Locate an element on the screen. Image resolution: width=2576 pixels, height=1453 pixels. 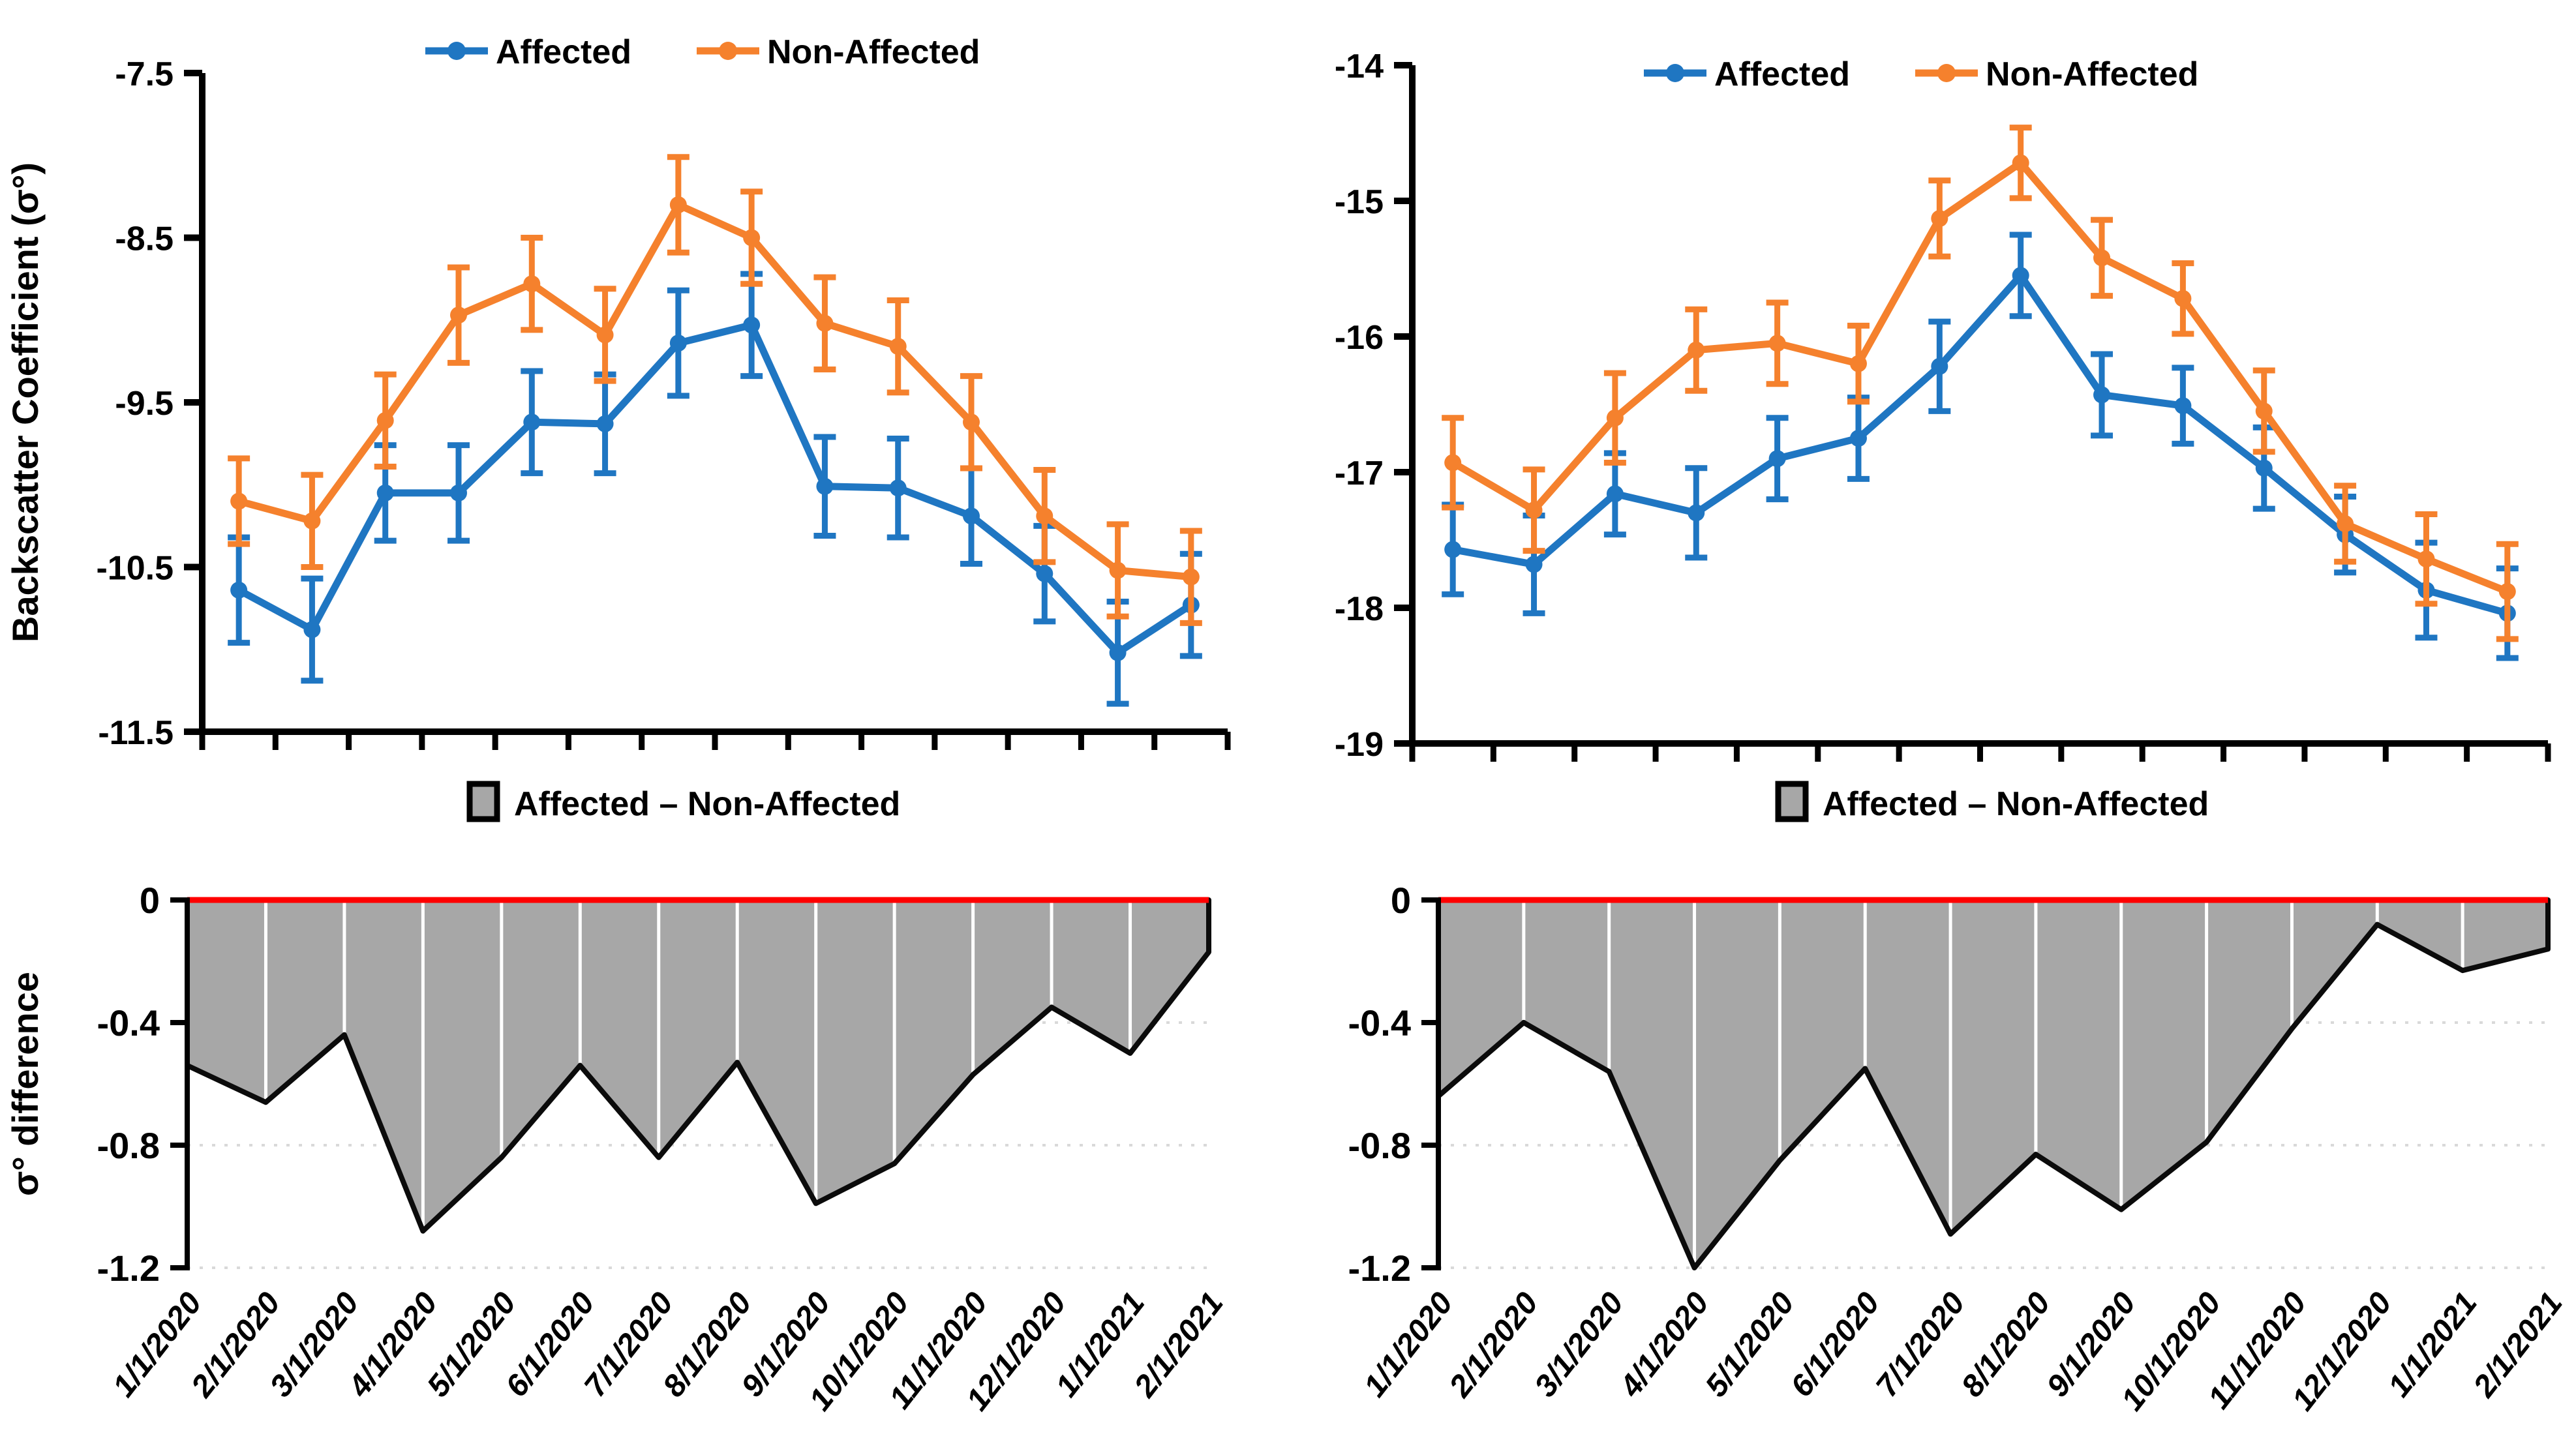
legend-bottom-left: Affected – Non-Affected is located at coordinates (683, 802).